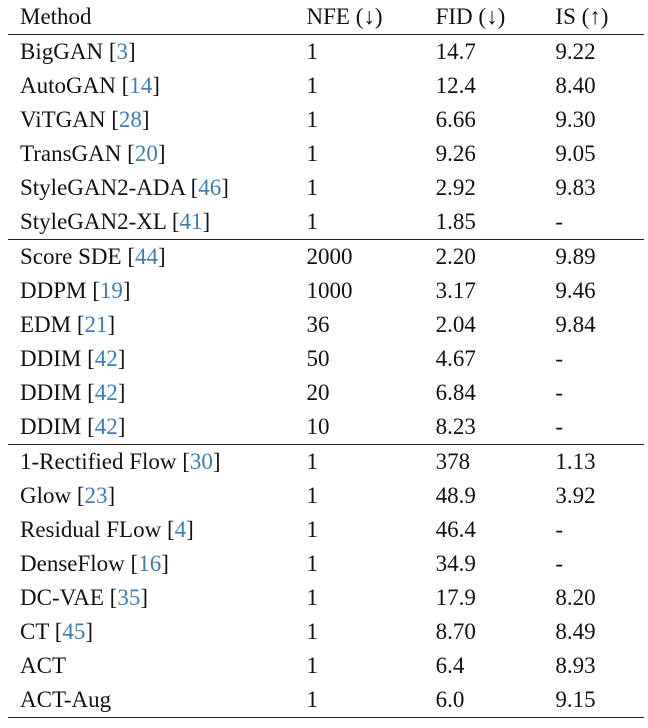  What do you see at coordinates (575, 495) in the screenshot?
I see `is-cell: 3.92` at bounding box center [575, 495].